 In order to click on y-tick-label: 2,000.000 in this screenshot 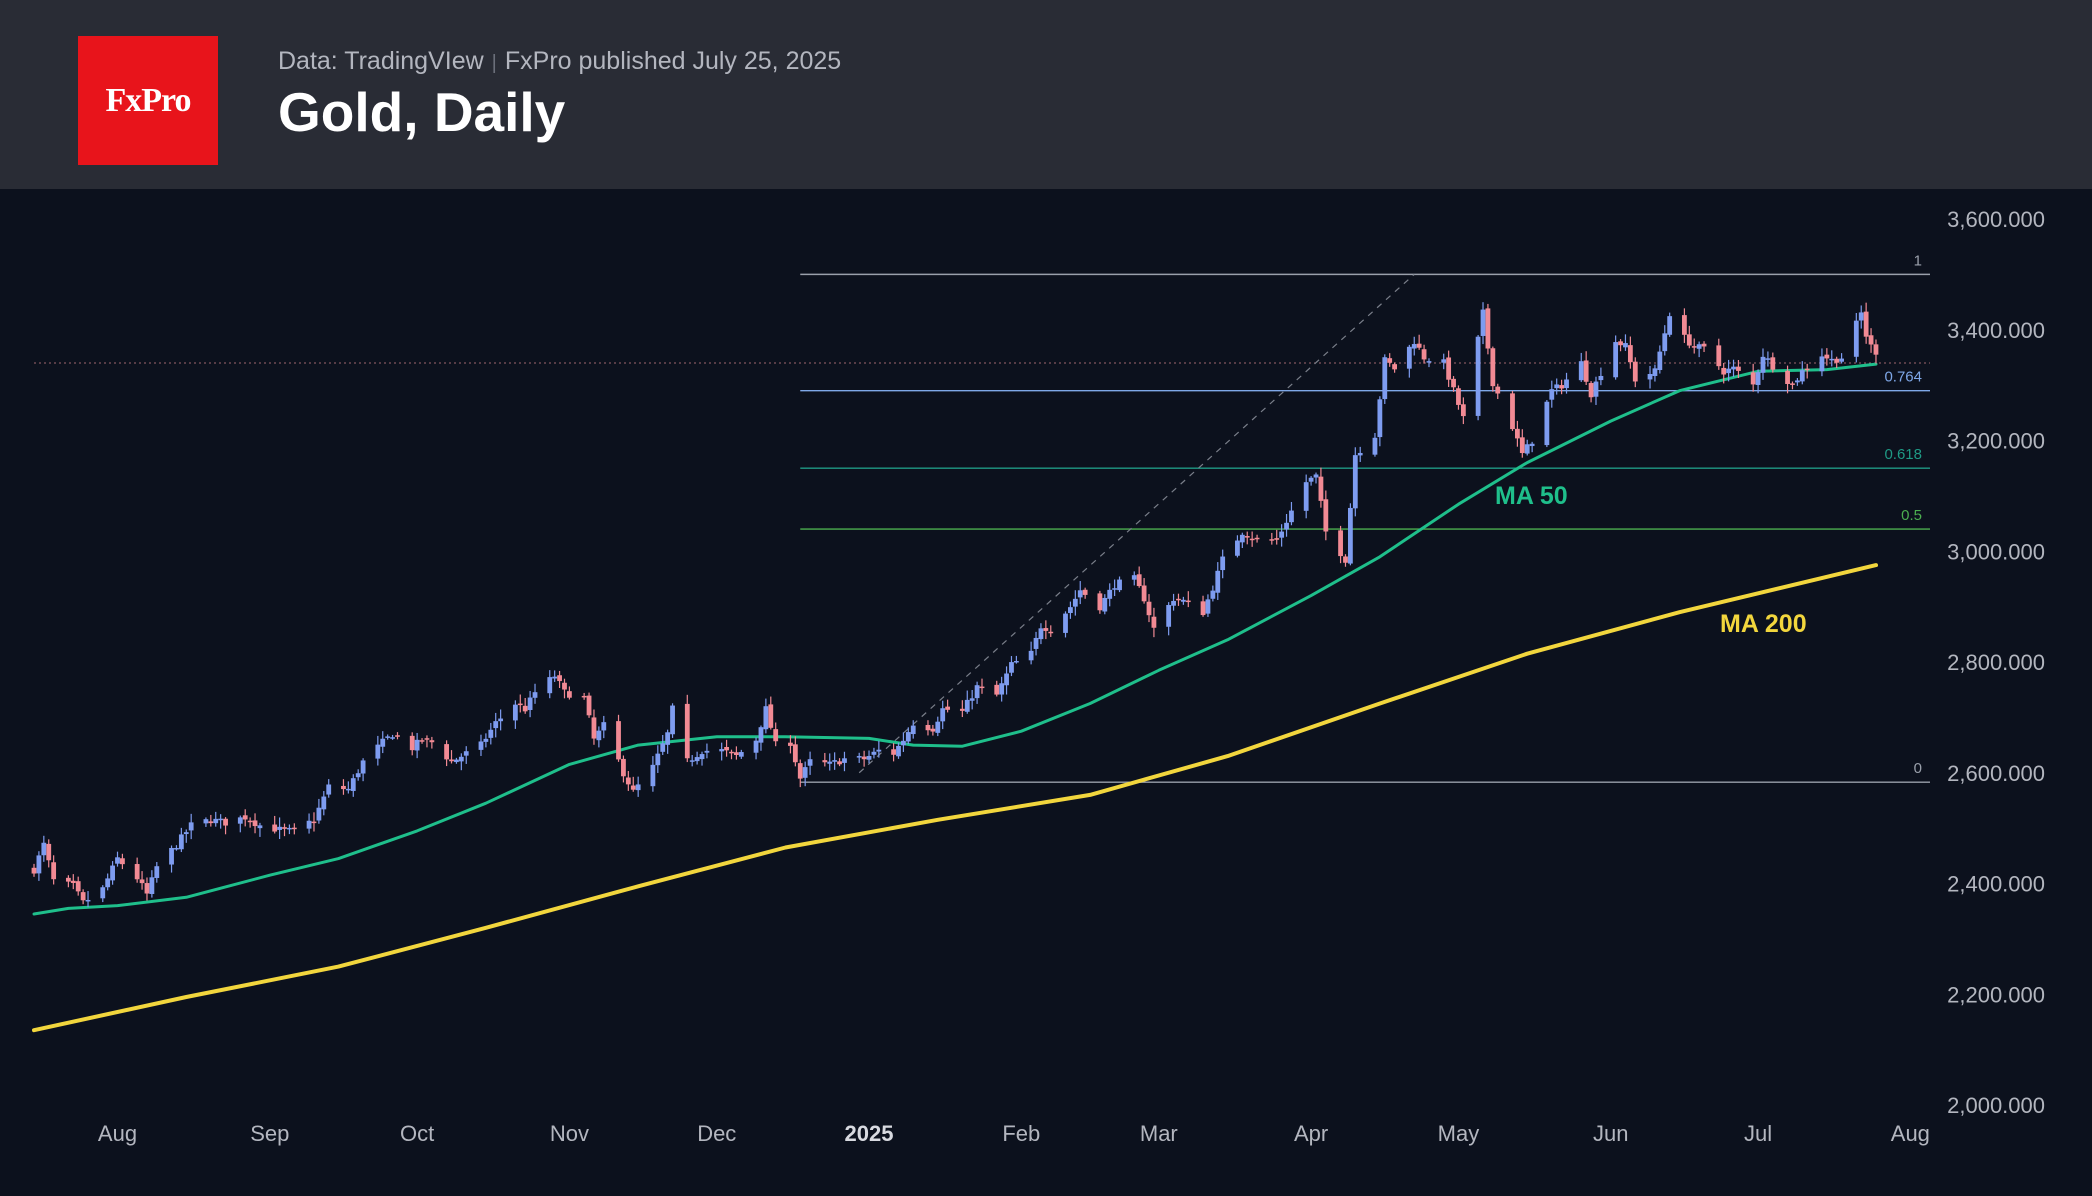, I will do `click(1996, 1105)`.